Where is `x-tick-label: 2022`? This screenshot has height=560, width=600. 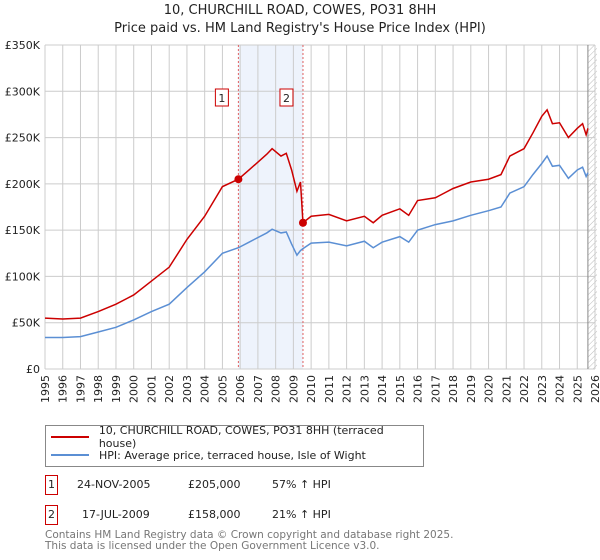
x-tick-label: 2022 is located at coordinates (524, 389).